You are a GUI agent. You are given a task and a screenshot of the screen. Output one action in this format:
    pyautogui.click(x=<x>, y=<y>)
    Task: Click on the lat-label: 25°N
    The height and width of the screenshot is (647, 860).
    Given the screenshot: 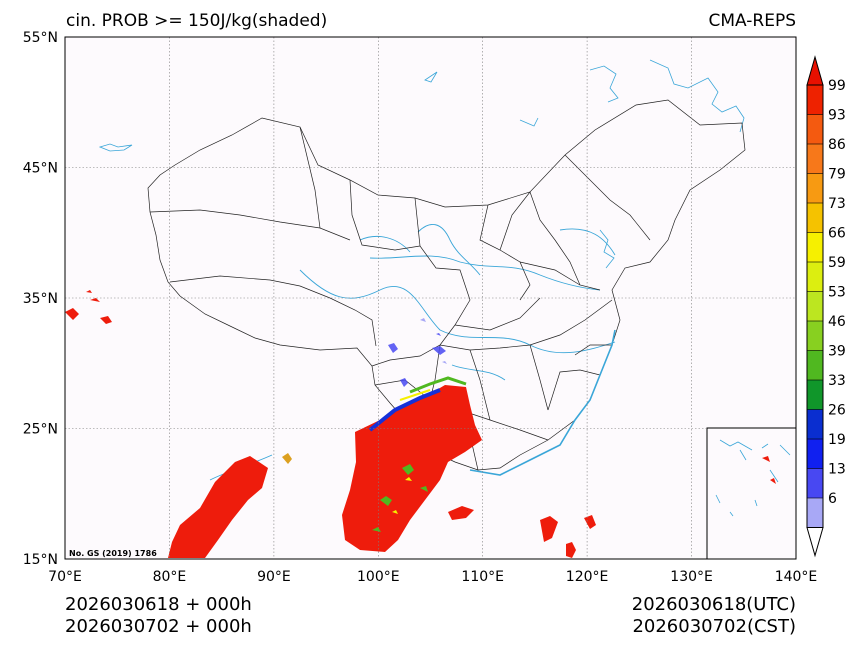 What is the action you would take?
    pyautogui.click(x=40, y=430)
    